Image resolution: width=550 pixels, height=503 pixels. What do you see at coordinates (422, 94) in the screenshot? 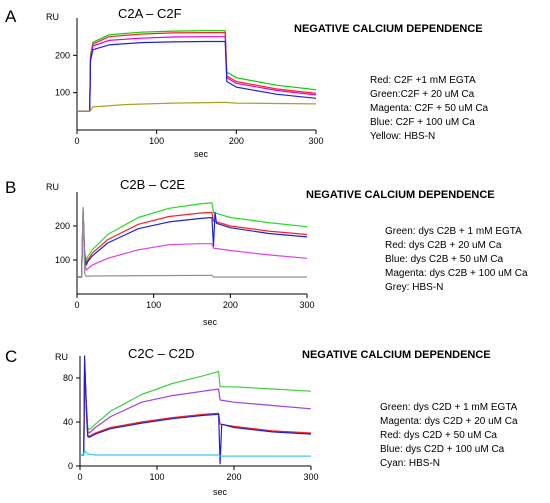
I see `legend-entry: Green:C2F + 20 uM Ca` at bounding box center [422, 94].